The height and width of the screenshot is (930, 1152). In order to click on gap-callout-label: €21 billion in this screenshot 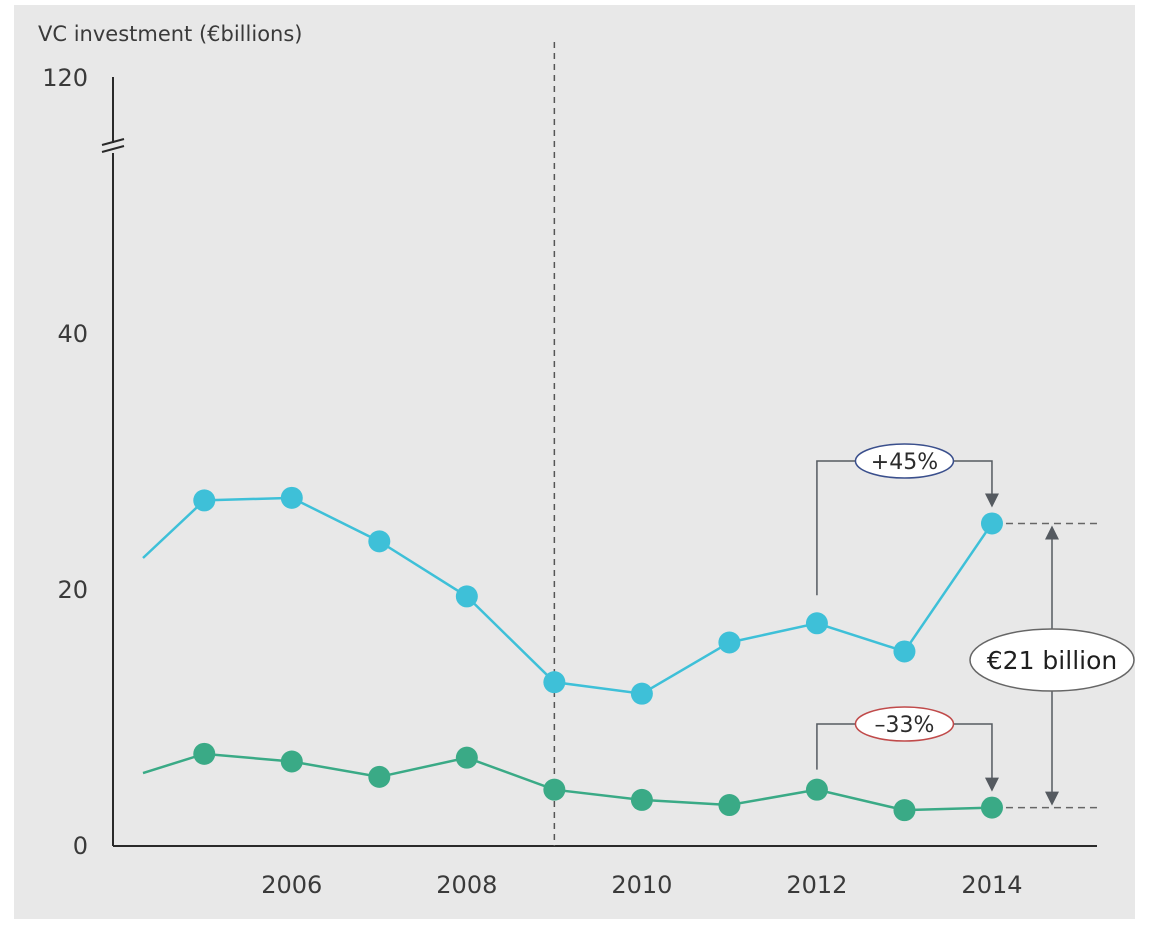, I will do `click(1052, 660)`.